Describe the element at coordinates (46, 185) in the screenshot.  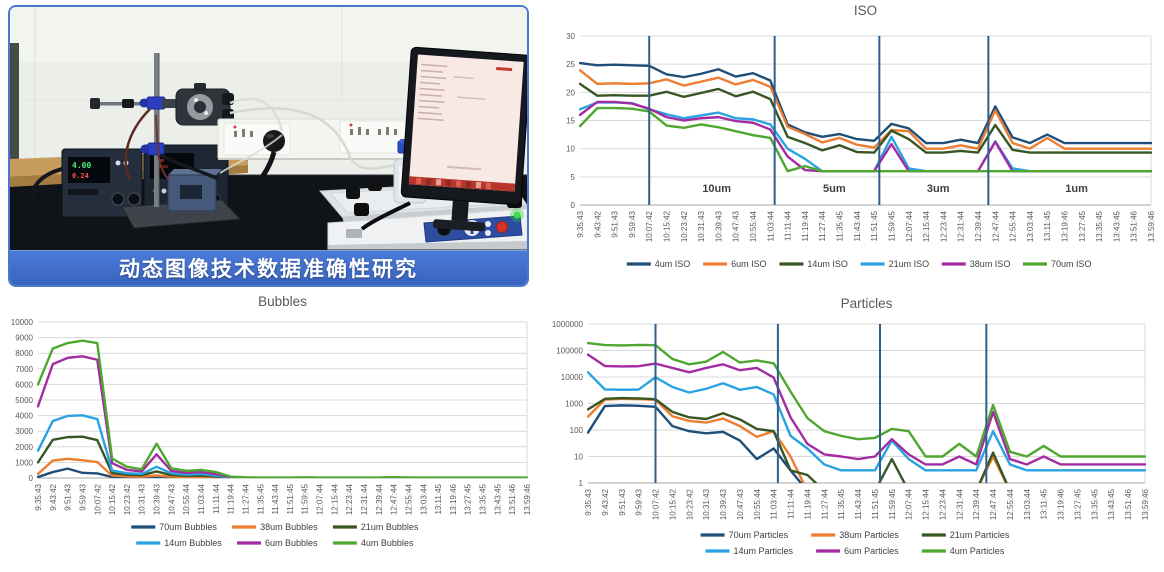
I see `power-cable` at that location.